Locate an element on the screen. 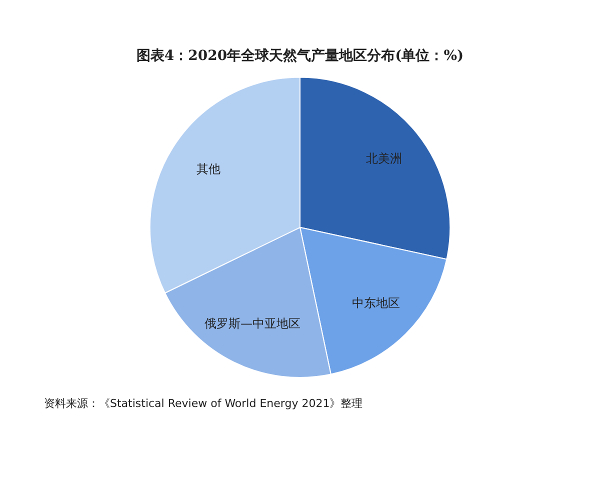 Image resolution: width=600 pixels, height=480 pixels. slice-label: 北美洲 is located at coordinates (384, 159).